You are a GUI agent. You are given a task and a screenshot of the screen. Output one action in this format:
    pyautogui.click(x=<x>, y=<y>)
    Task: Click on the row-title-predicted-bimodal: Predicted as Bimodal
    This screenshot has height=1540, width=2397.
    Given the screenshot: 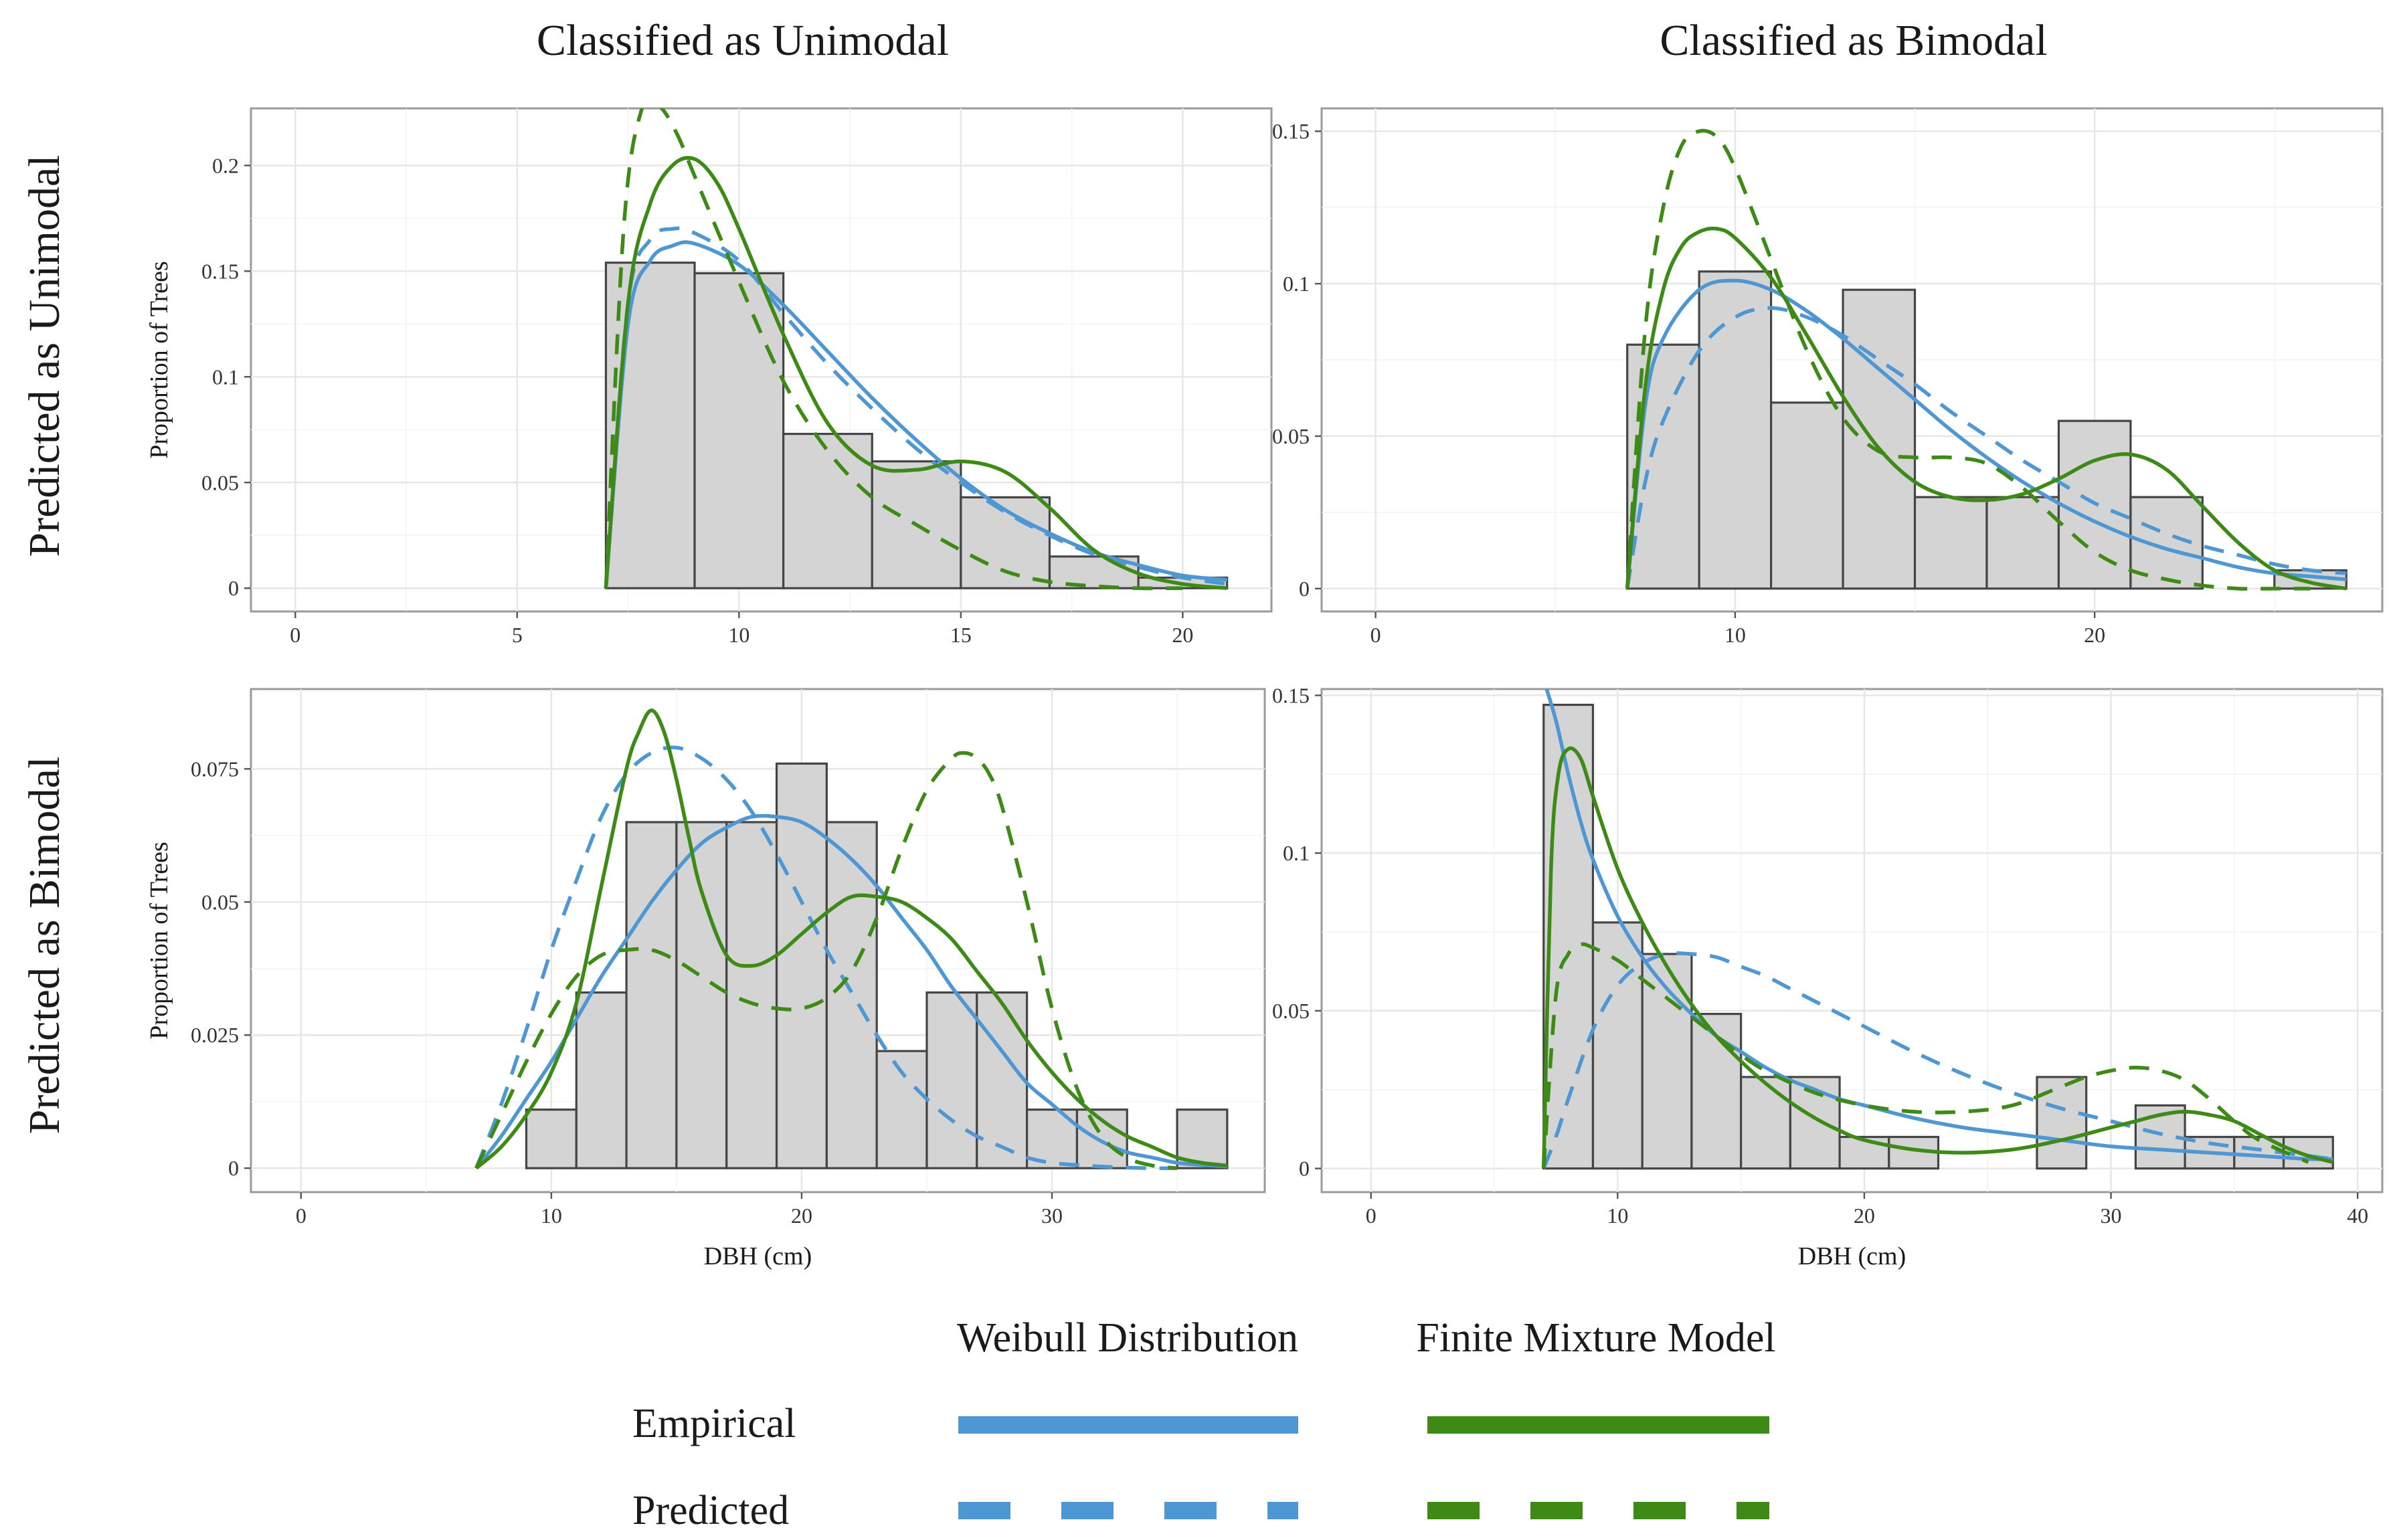 What is the action you would take?
    pyautogui.click(x=44, y=946)
    